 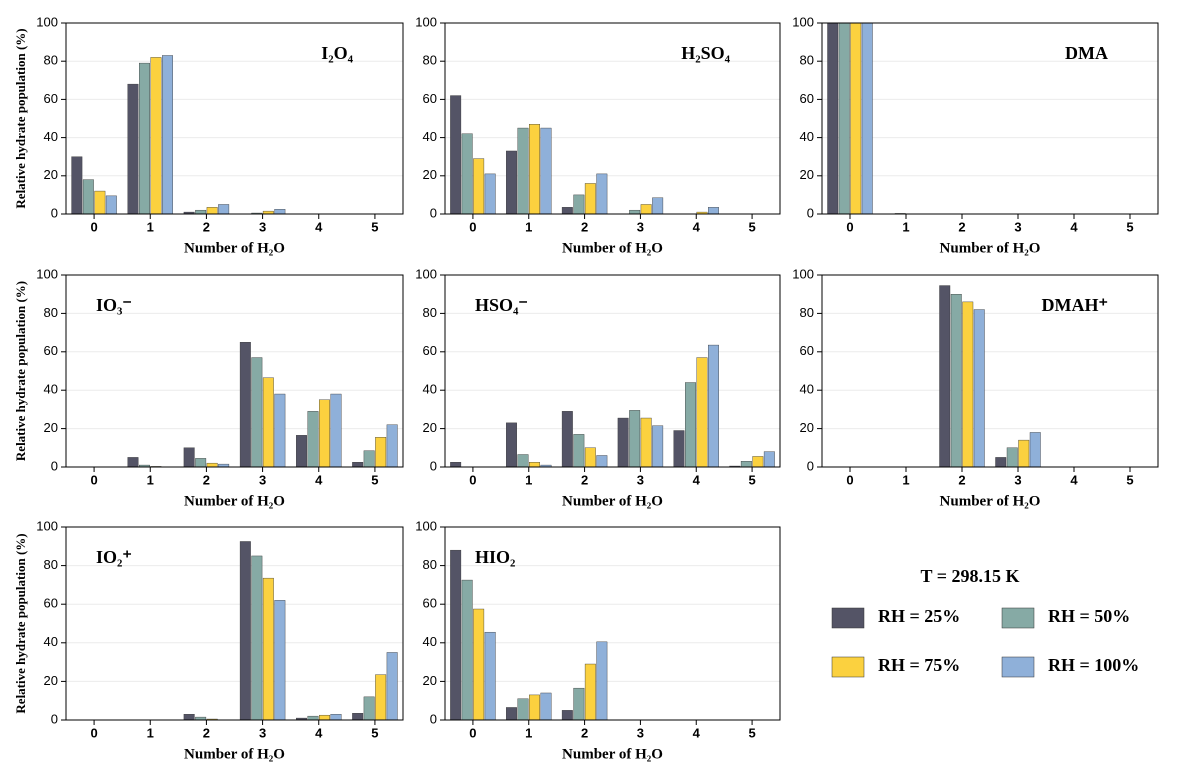 I want to click on panel-title: I₂O₄, so click(x=337, y=53).